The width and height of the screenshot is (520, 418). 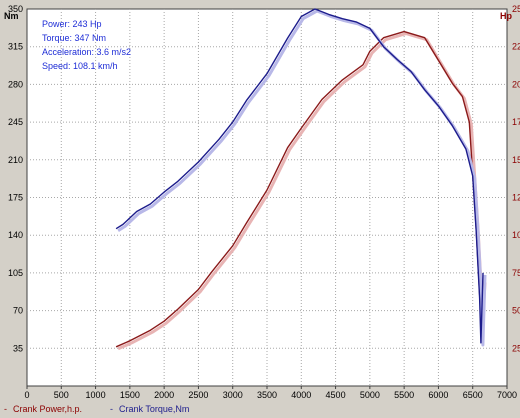 What do you see at coordinates (111, 409) in the screenshot?
I see `legend-torque-marker: -` at bounding box center [111, 409].